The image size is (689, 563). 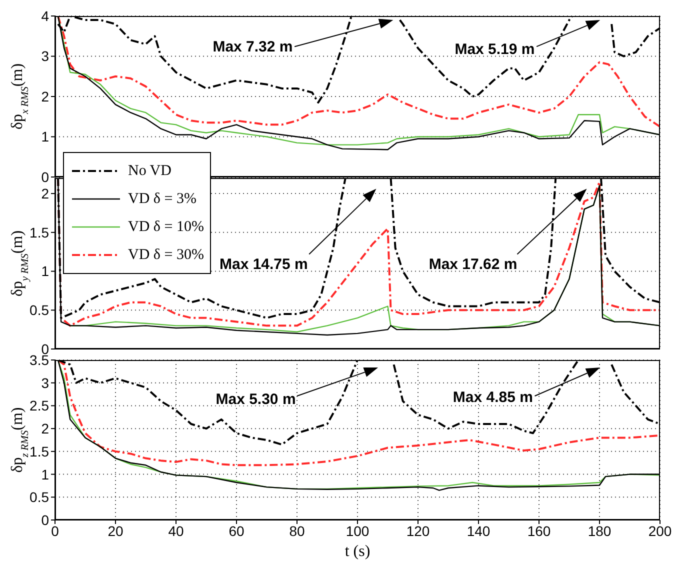 I want to click on x-tick-label: 80, so click(x=297, y=530).